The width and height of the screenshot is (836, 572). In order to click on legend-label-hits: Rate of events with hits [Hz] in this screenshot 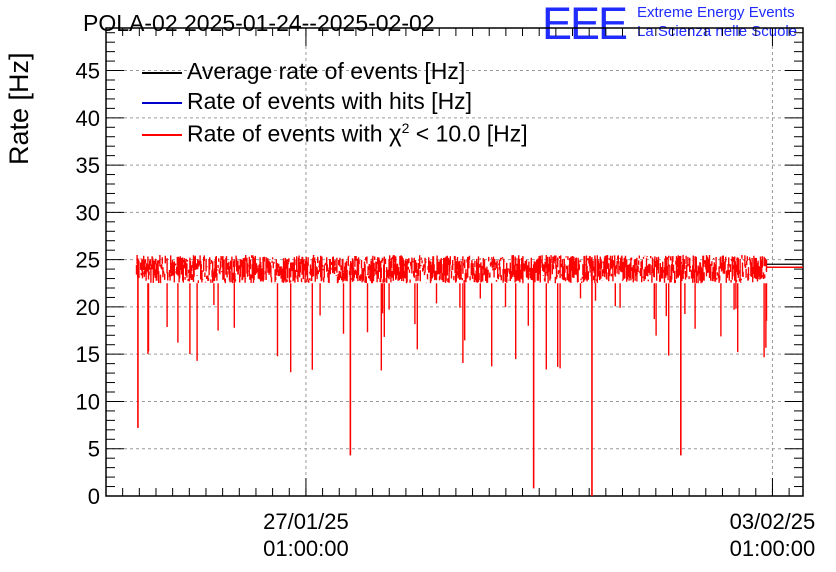, I will do `click(330, 101)`.